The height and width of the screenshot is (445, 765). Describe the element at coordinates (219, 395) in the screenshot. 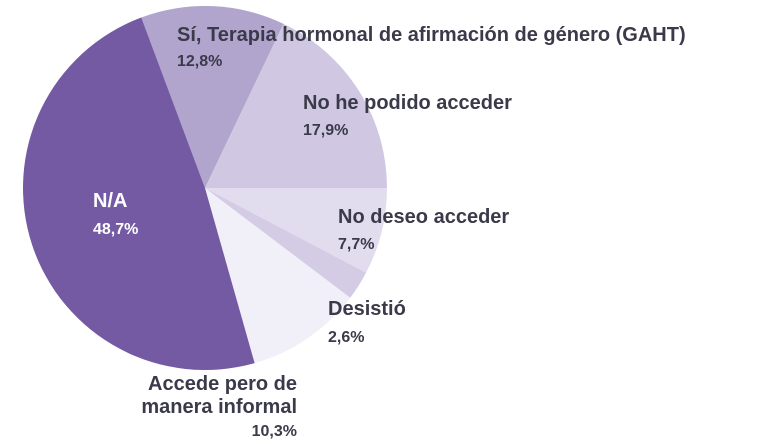

I see `slice-label: Accede pero de manera informal` at that location.